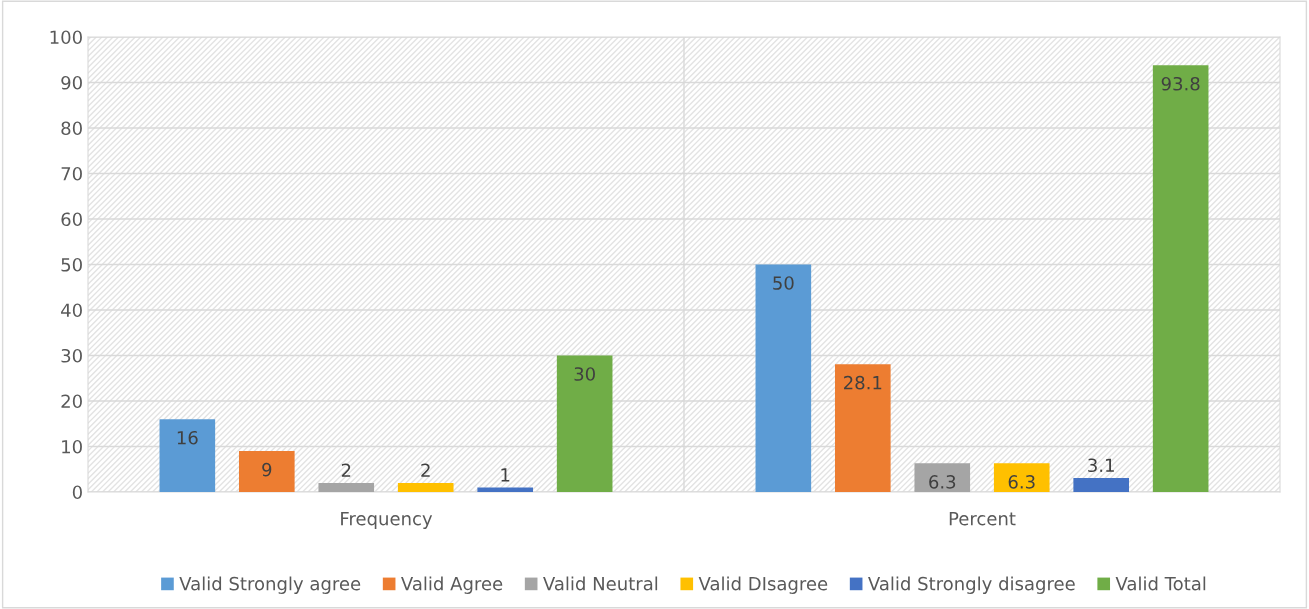 This screenshot has height=609, width=1309. What do you see at coordinates (387, 520) in the screenshot?
I see `x-tick-label: Frequency` at bounding box center [387, 520].